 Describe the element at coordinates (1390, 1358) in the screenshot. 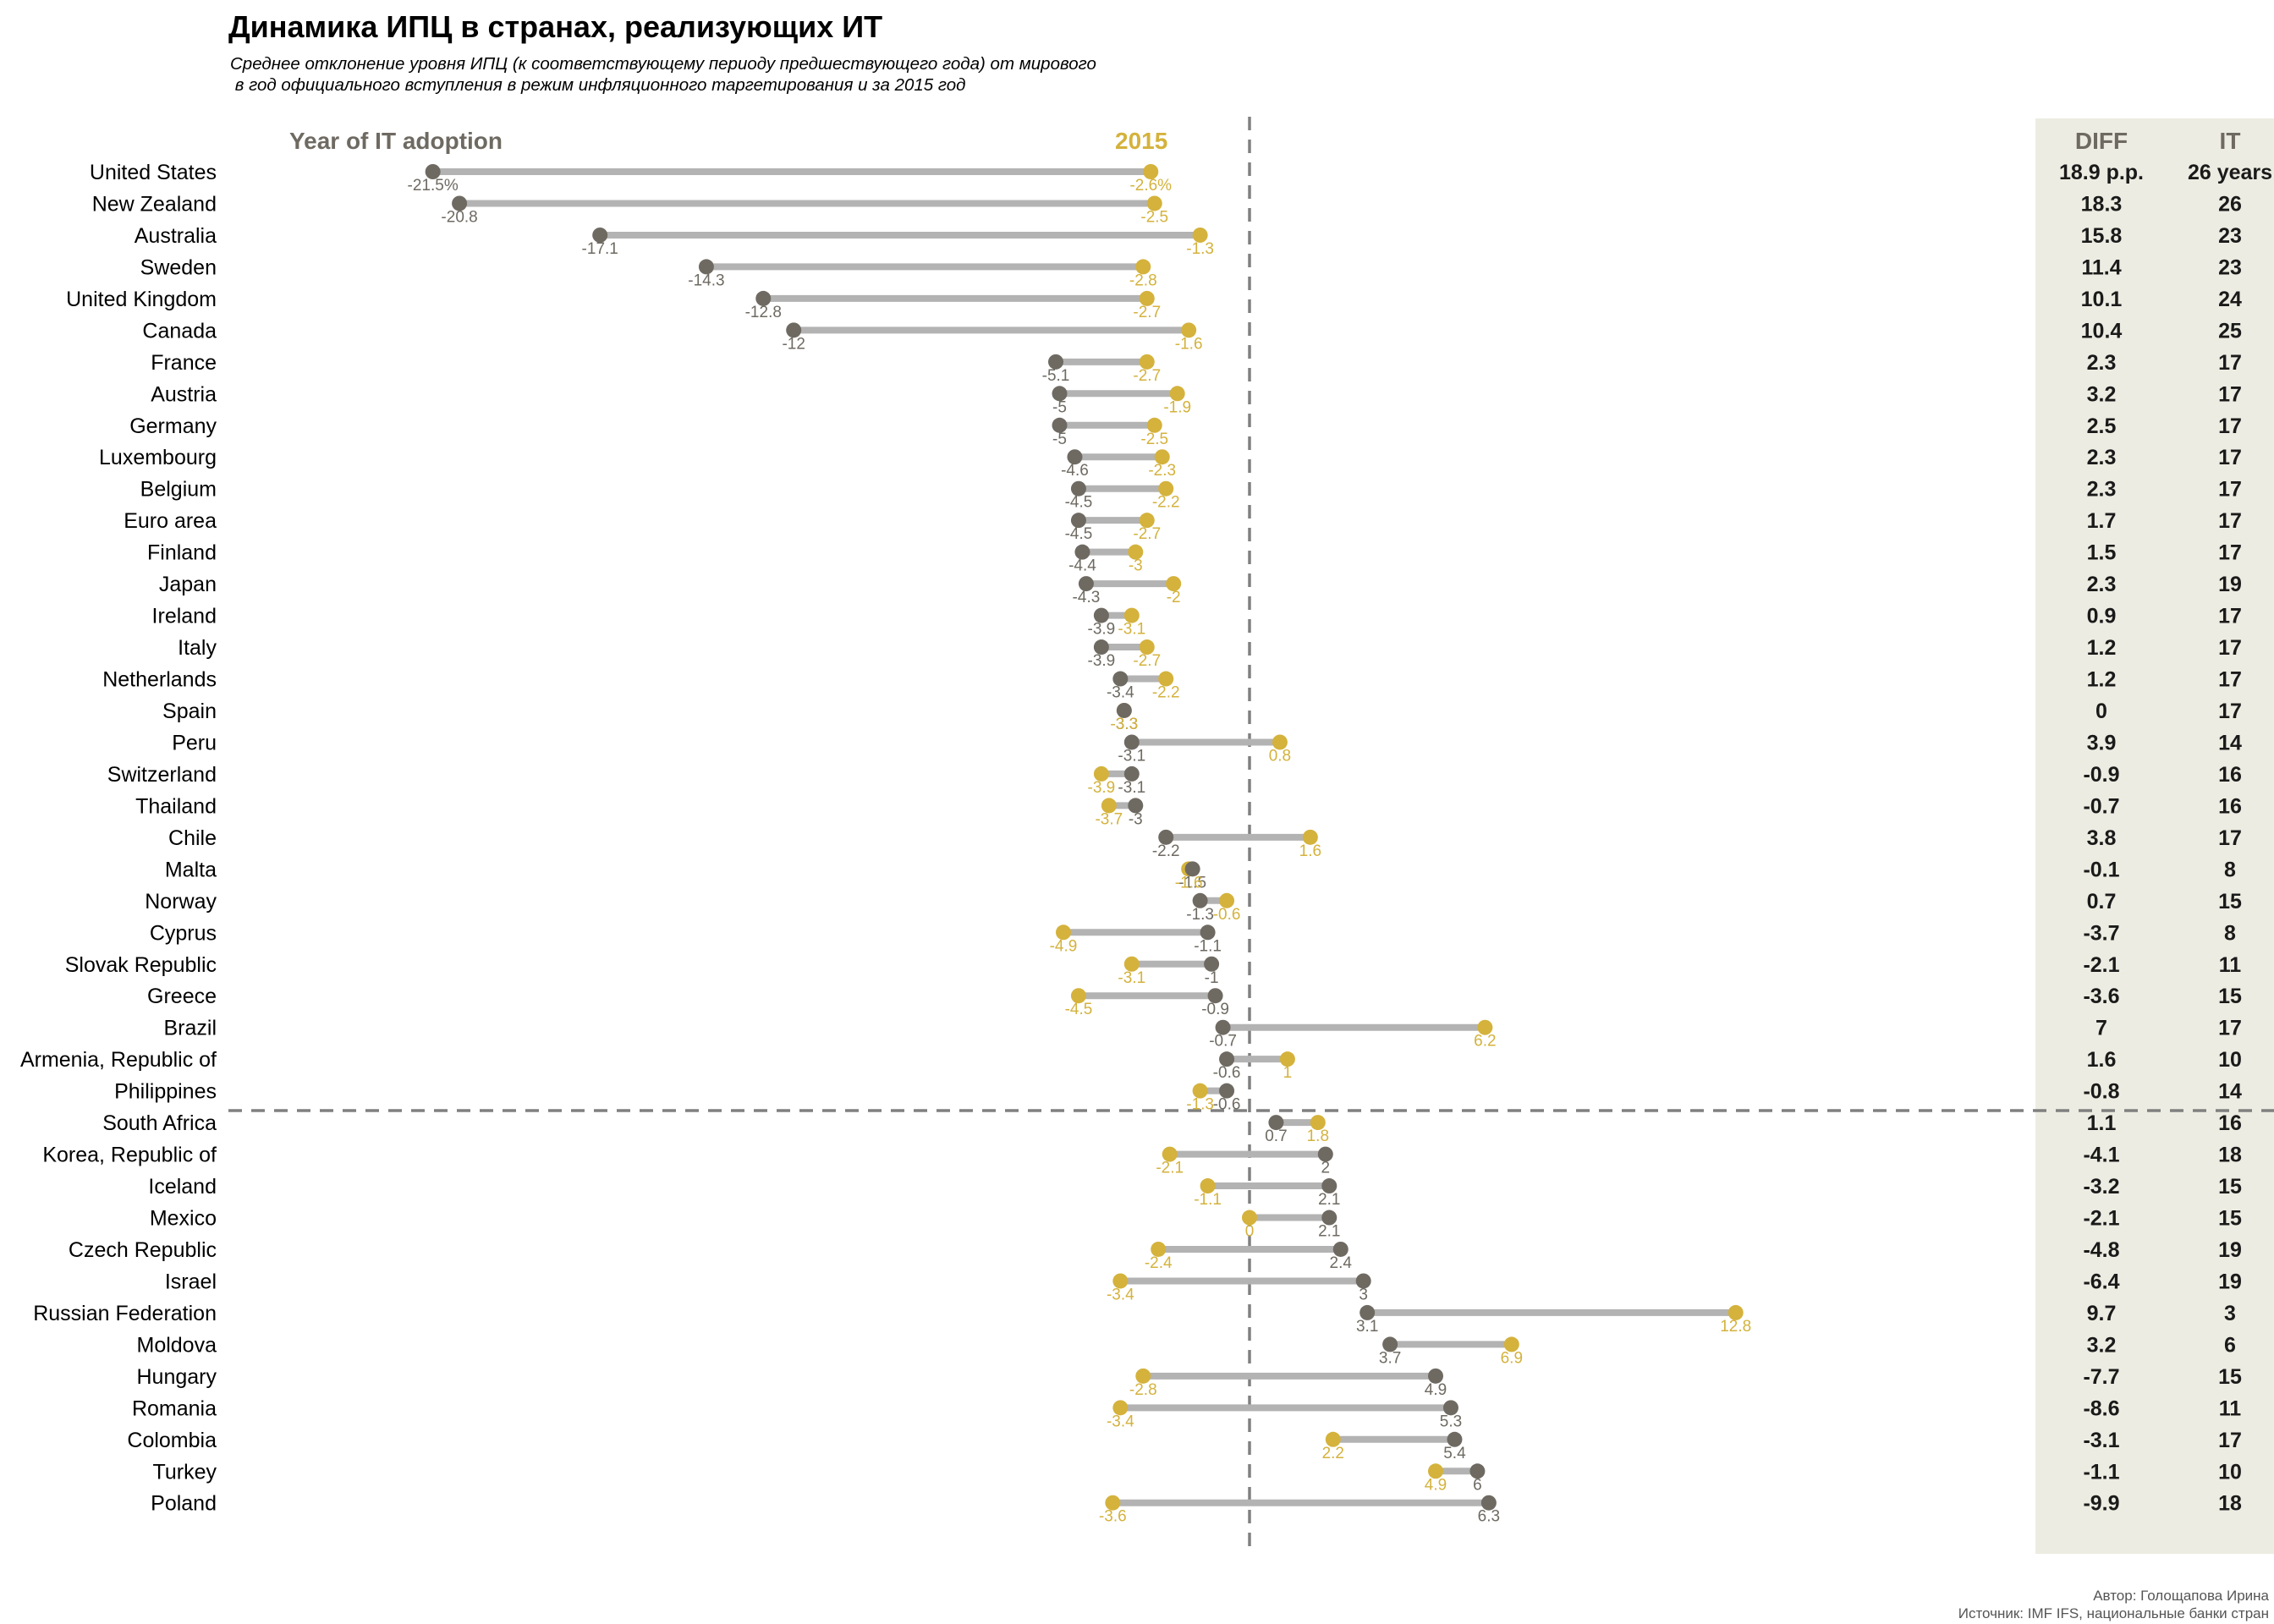

I see `label-it-adoption: 3.7` at that location.